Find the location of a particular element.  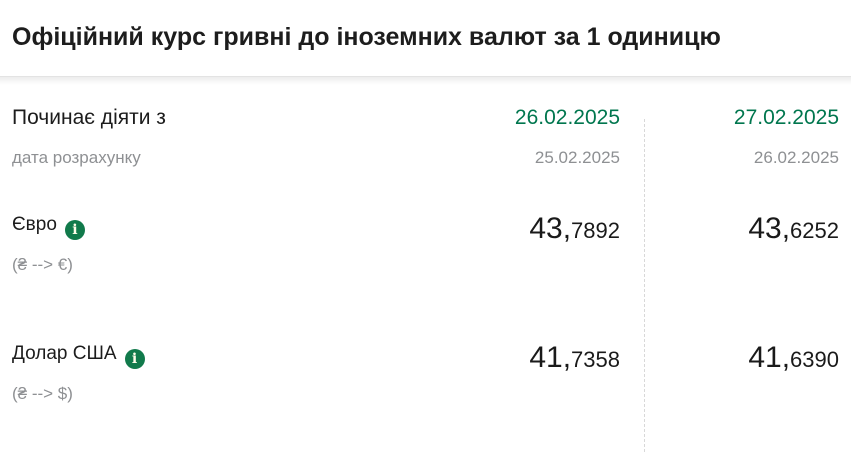

currency-pair: (₴ --> €) is located at coordinates (42, 264).